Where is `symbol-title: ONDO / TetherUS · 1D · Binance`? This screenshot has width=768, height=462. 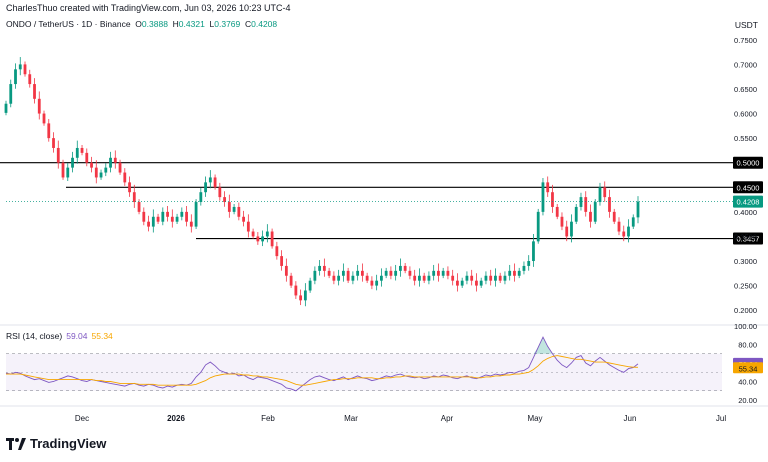 symbol-title: ONDO / TetherUS · 1D · Binance is located at coordinates (68, 24).